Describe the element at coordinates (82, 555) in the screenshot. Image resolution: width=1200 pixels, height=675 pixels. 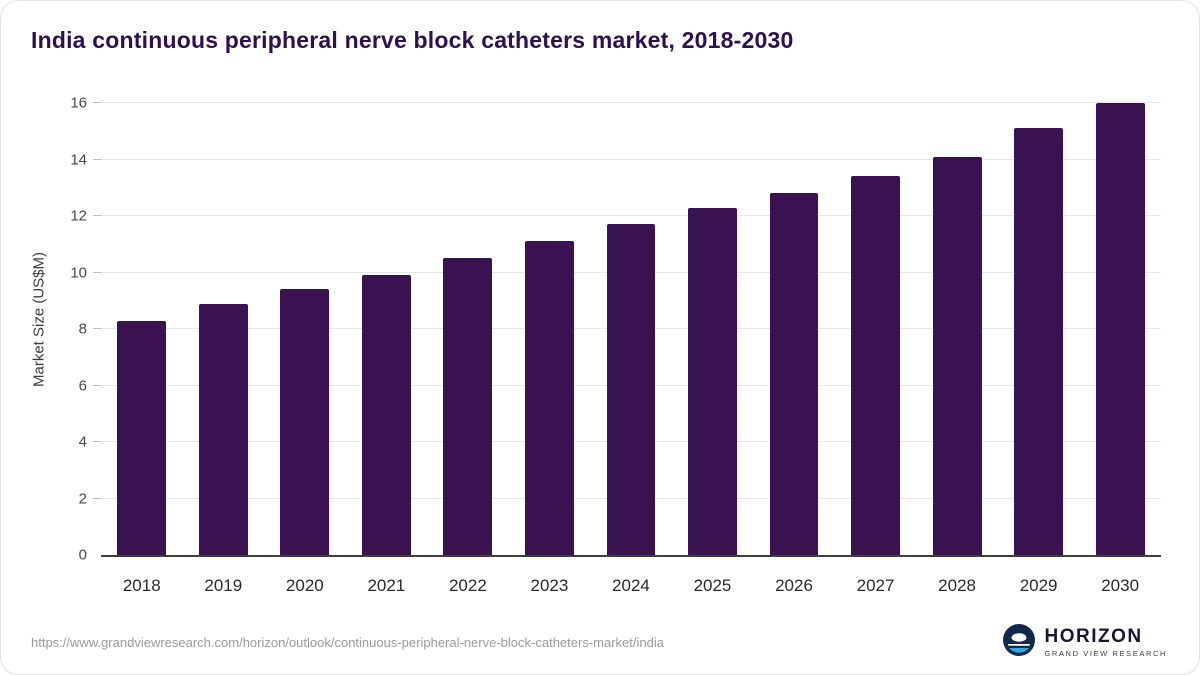
I see `y-tick-label-0: 0` at that location.